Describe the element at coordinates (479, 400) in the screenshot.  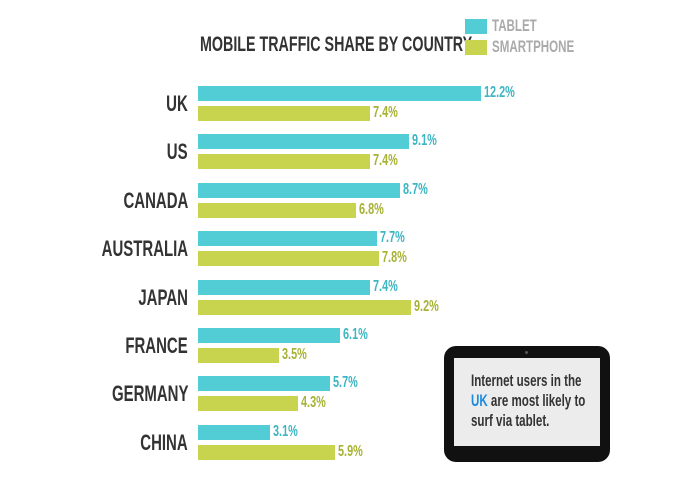
I see `callout-highlight: UK` at that location.